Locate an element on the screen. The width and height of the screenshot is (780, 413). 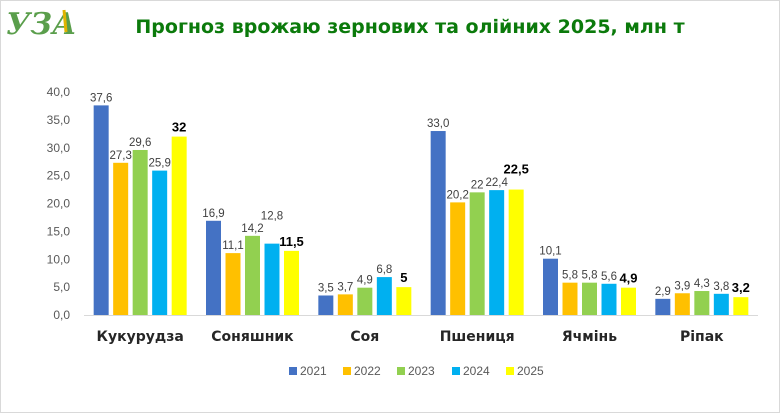
data-label: 5,6 is located at coordinates (609, 277).